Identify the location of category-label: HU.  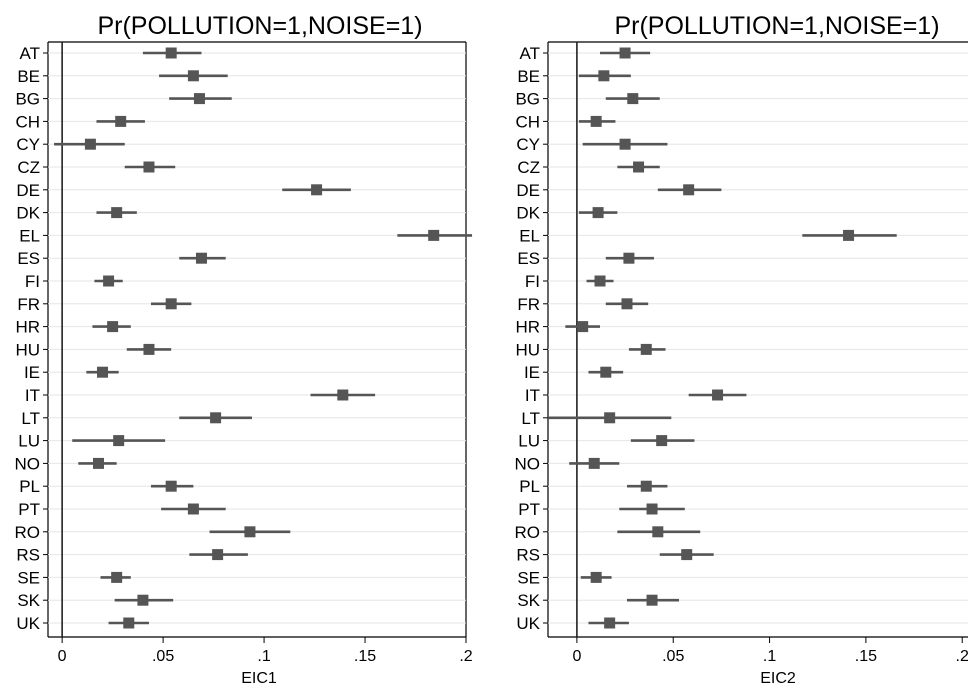
(527, 349).